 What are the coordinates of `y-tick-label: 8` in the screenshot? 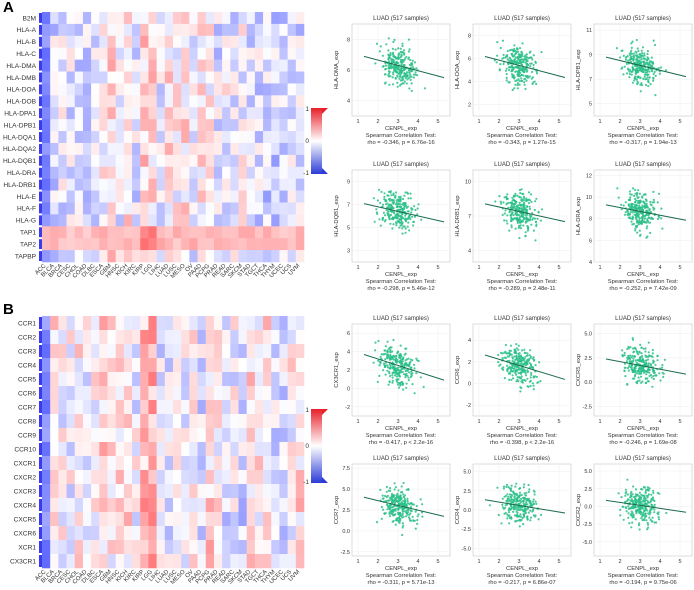 It's located at (590, 220).